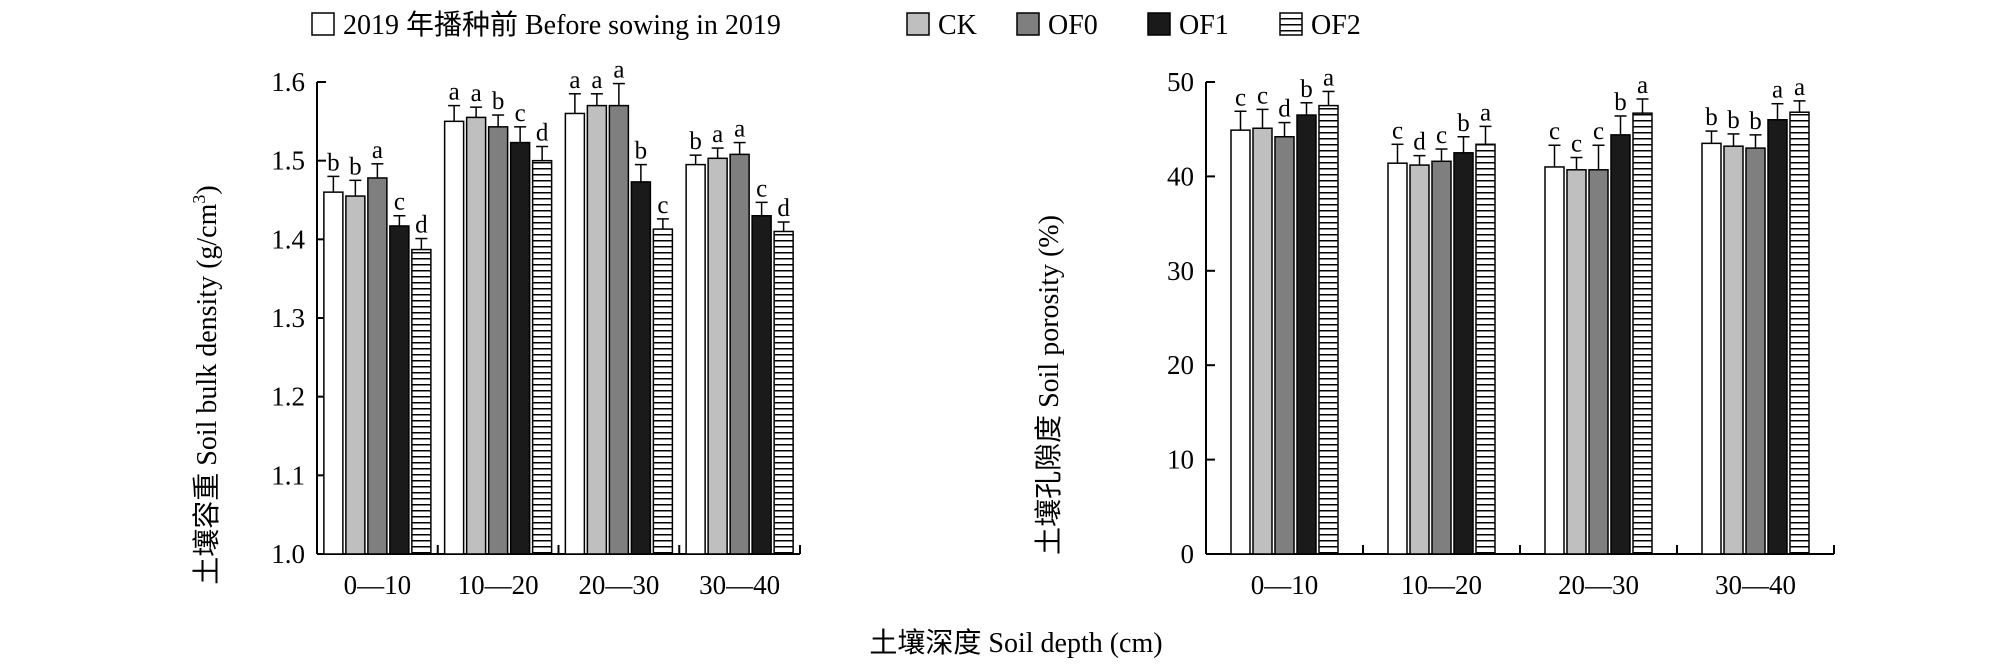  Describe the element at coordinates (1204, 25) in the screenshot. I see `legend-label-of1: OF1` at that location.